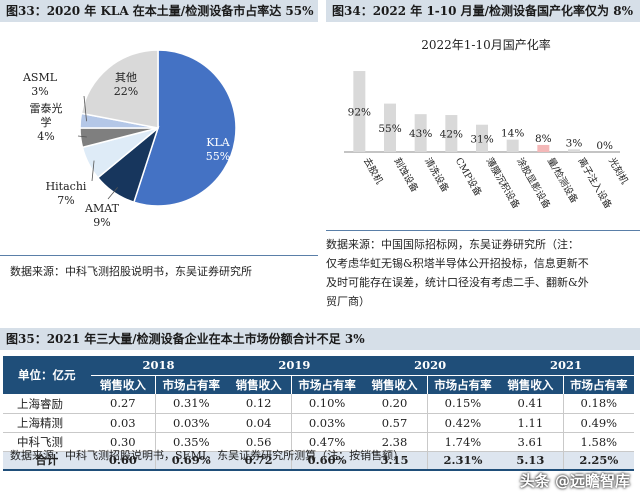 Image resolution: width=640 pixels, height=495 pixels. What do you see at coordinates (327, 461) in the screenshot?
I see `share-cell: 0.60%` at bounding box center [327, 461].